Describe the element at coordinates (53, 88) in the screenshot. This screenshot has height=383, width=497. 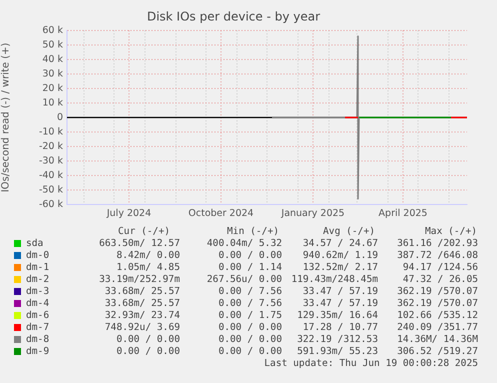
I see `y-tick-label: 20 k` at that location.